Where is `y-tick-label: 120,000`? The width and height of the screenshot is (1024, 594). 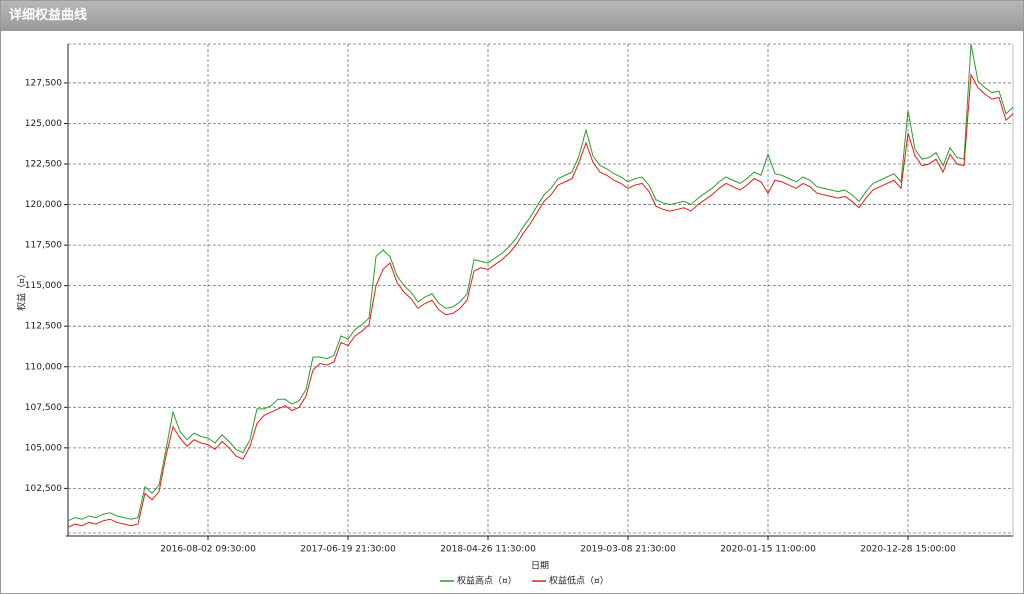 y-tick-label: 120,000 is located at coordinates (43, 205).